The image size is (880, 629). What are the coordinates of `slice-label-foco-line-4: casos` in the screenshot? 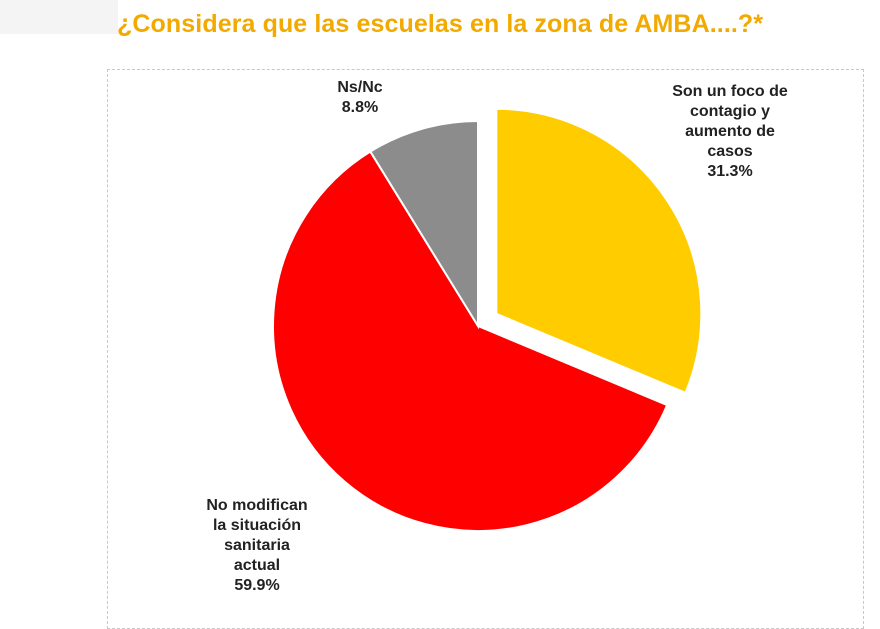 It's located at (730, 151).